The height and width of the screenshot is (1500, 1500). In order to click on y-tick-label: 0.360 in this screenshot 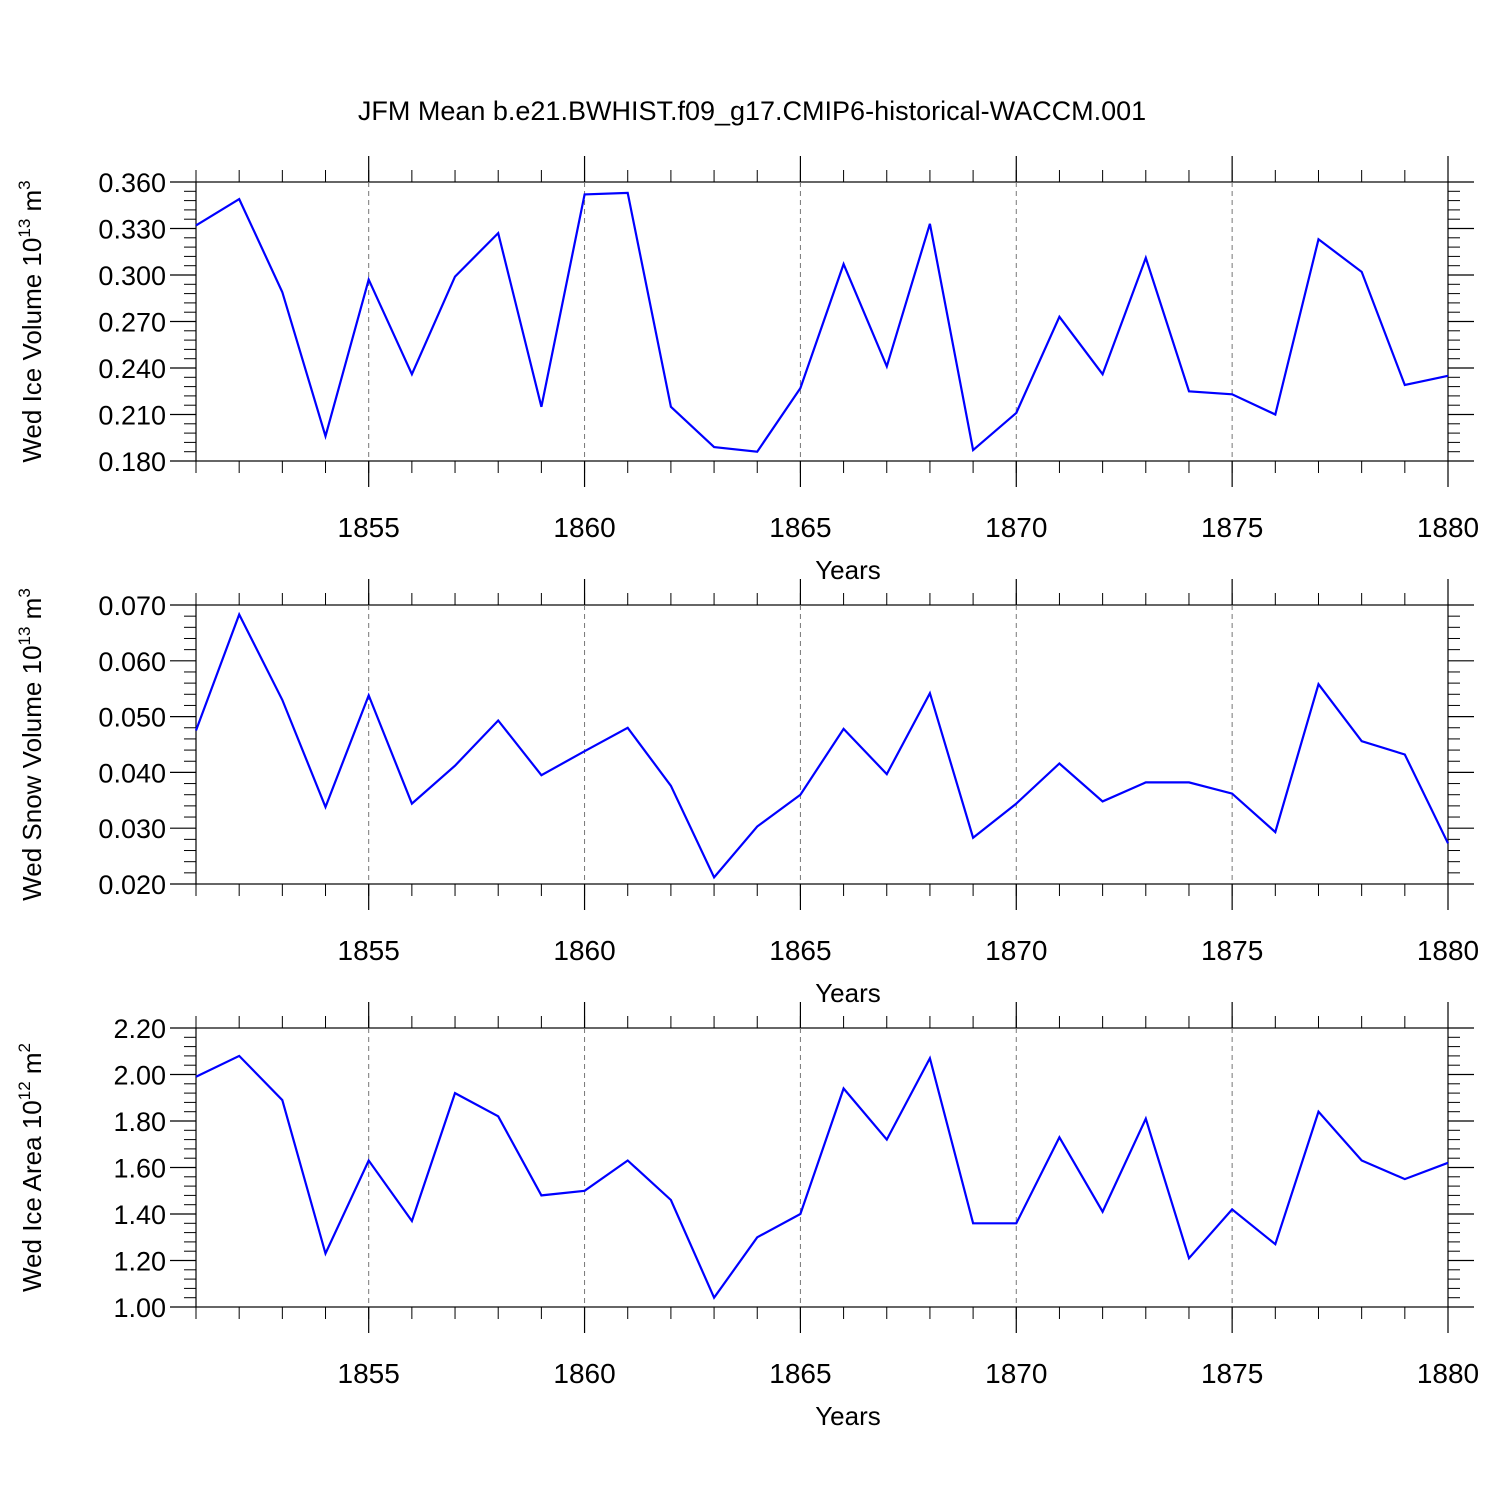, I will do `click(132, 183)`.